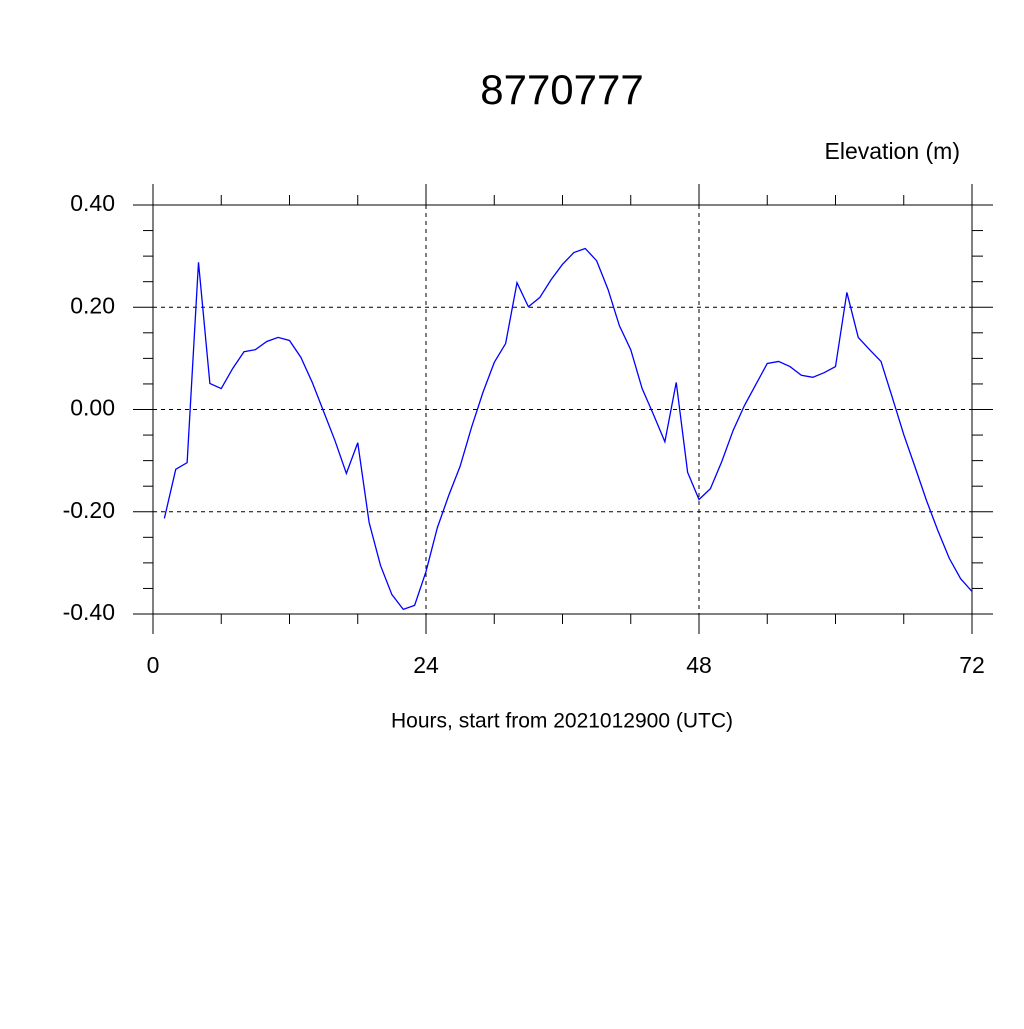  I want to click on x-tick-label: 24, so click(426, 665).